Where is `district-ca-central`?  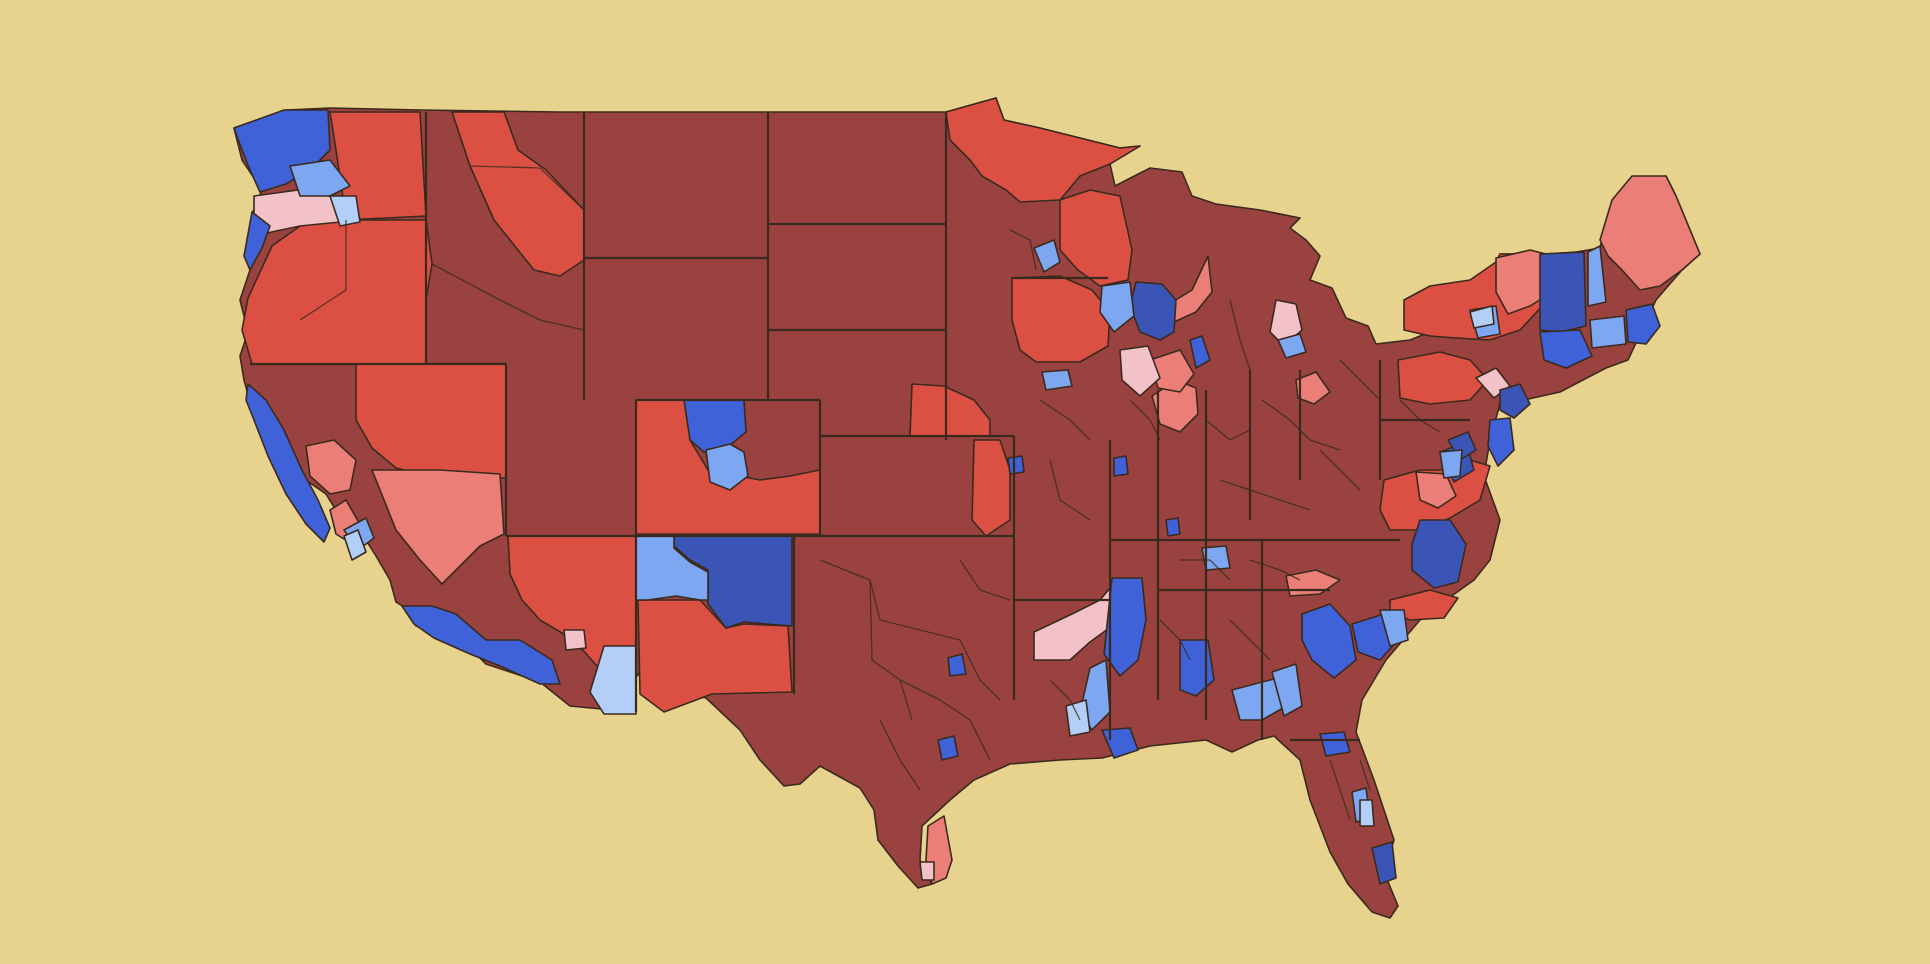 district-ca-central is located at coordinates (331, 467).